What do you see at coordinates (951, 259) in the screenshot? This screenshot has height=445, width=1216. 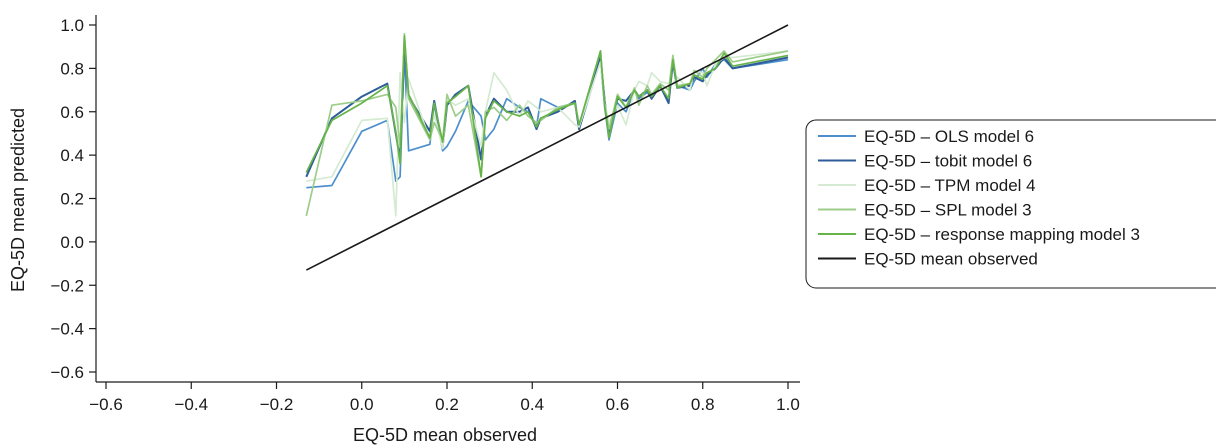 I see `legend-label: EQ-5D mean observed` at bounding box center [951, 259].